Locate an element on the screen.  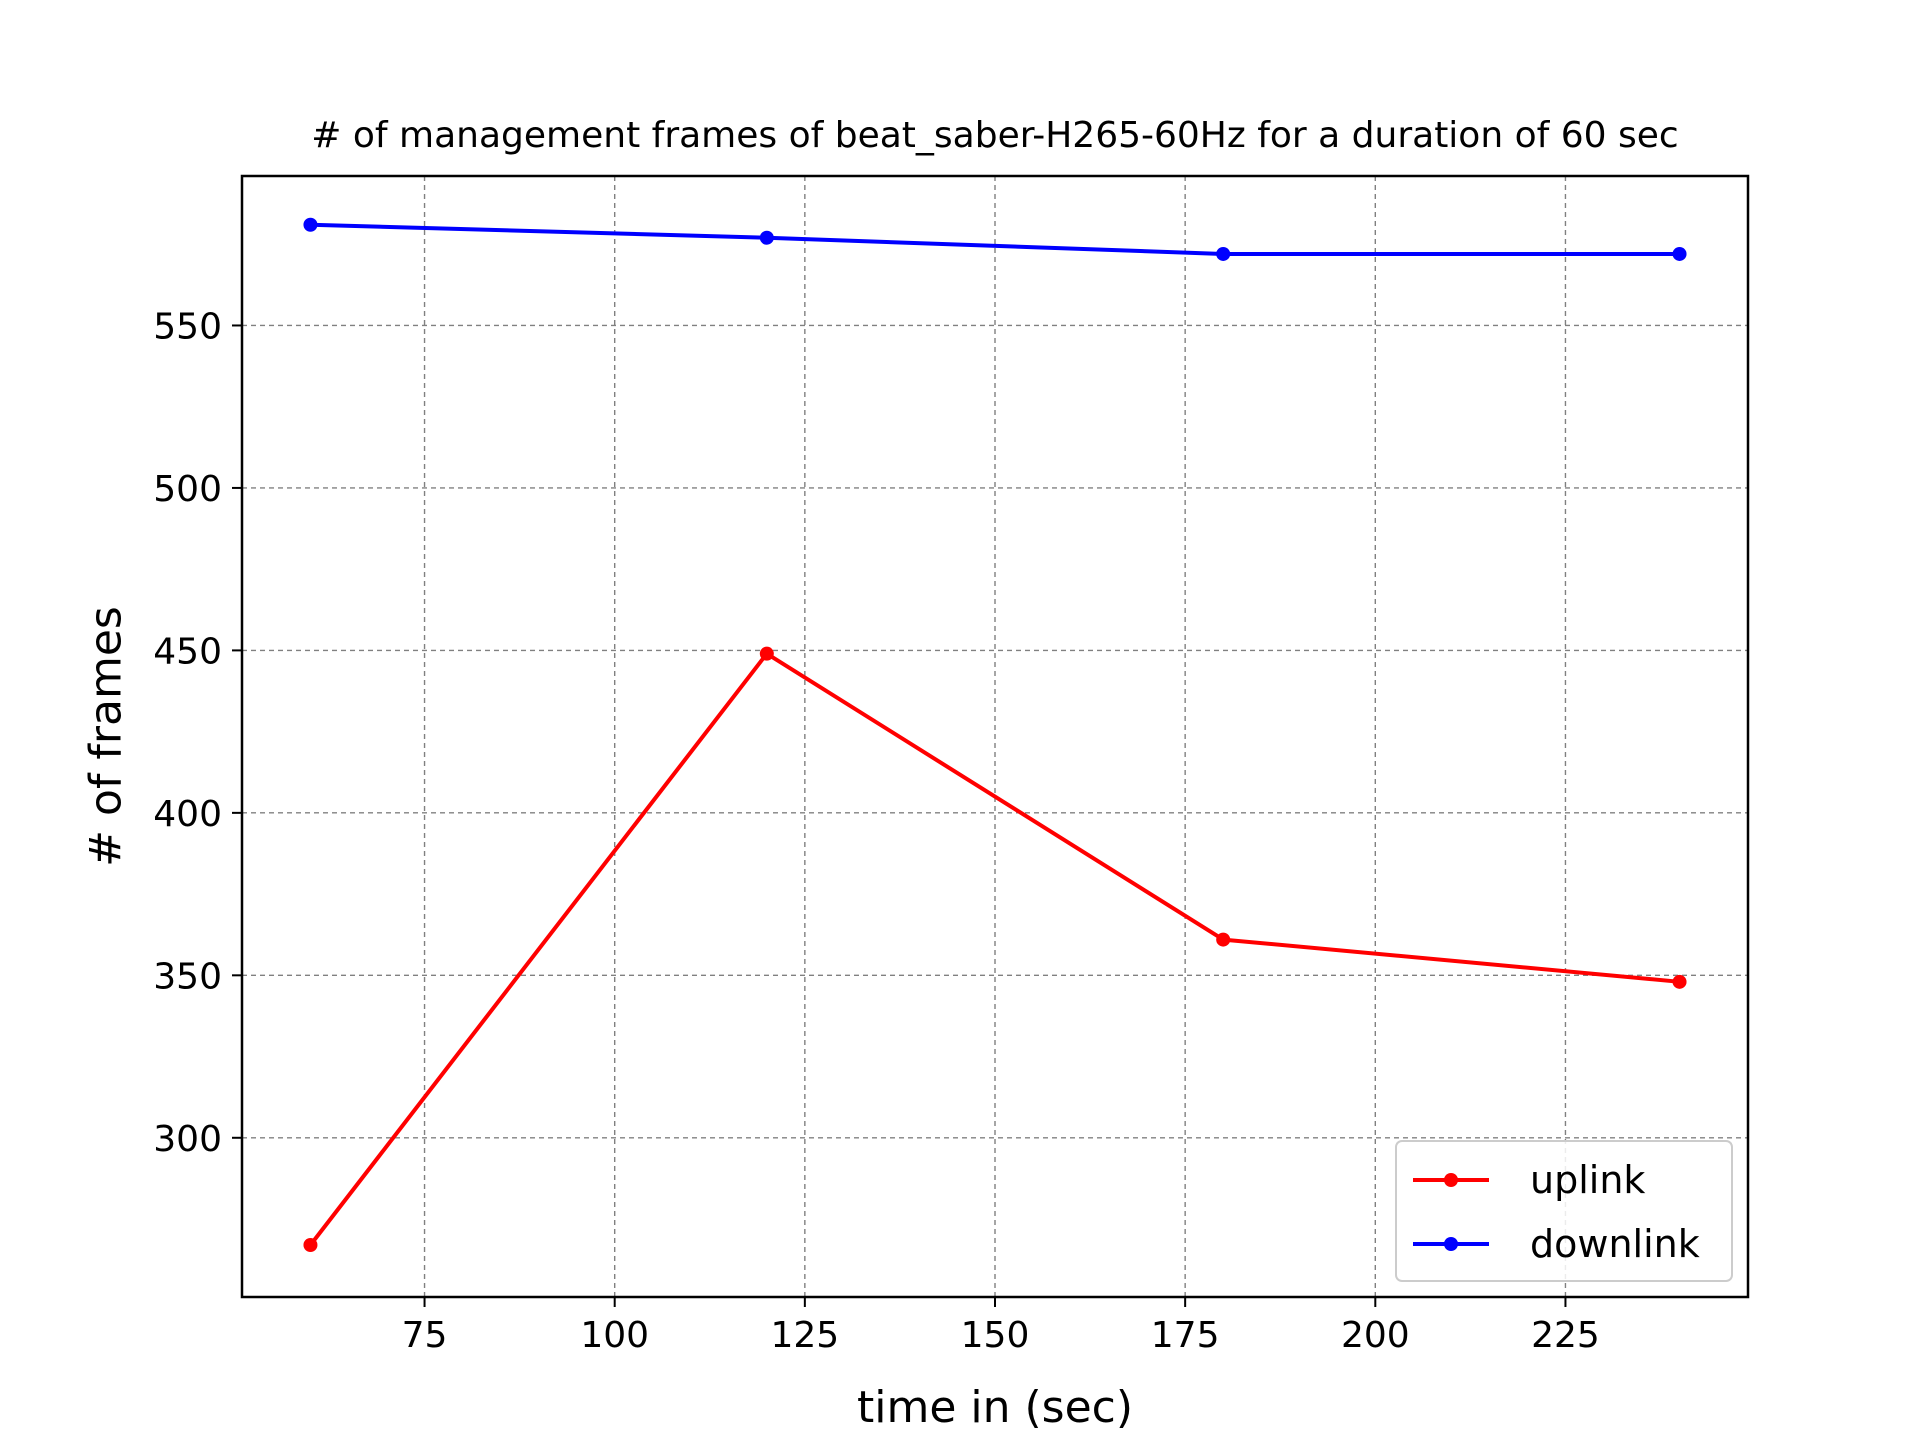
x-tick-label: 100 is located at coordinates (614, 1335).